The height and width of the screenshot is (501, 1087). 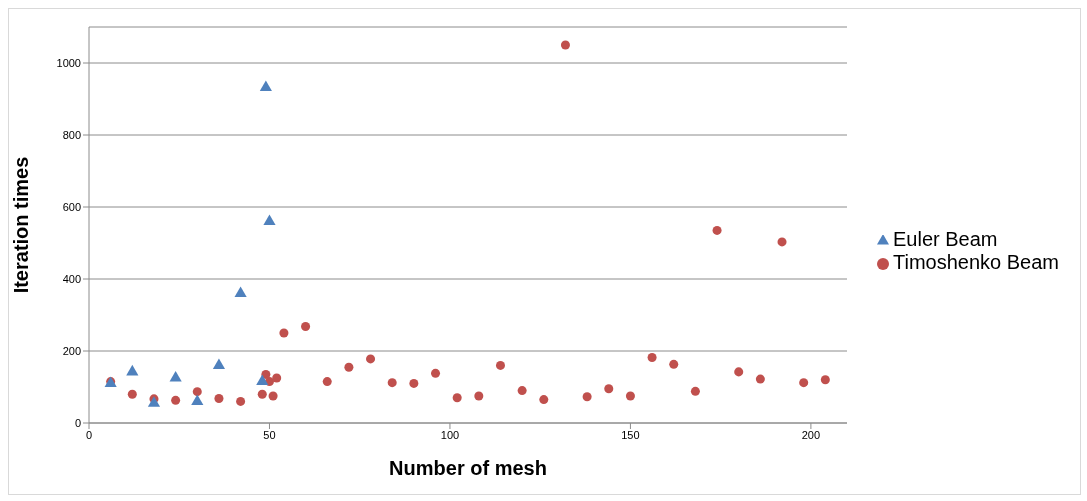 What do you see at coordinates (450, 434) in the screenshot?
I see `x-tick-label: 100` at bounding box center [450, 434].